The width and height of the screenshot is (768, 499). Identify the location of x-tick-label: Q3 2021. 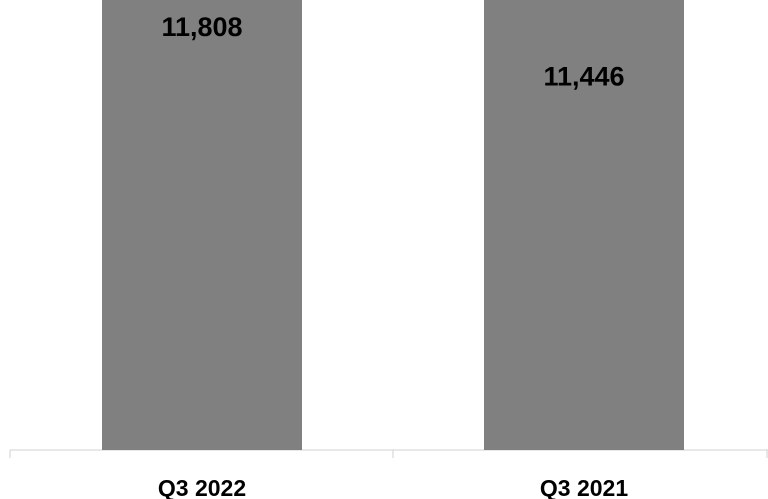
(584, 487).